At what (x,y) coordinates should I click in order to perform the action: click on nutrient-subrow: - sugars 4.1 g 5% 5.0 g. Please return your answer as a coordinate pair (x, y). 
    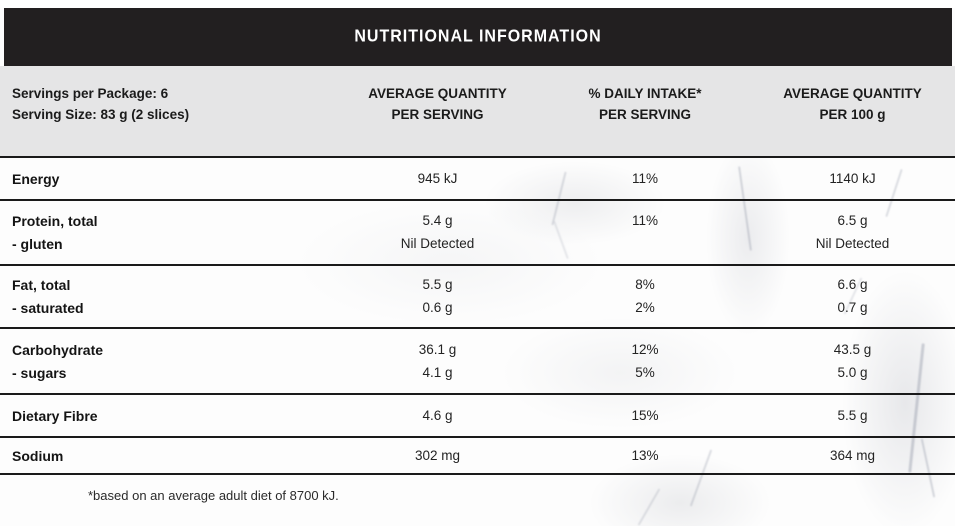
    Looking at the image, I should click on (477, 373).